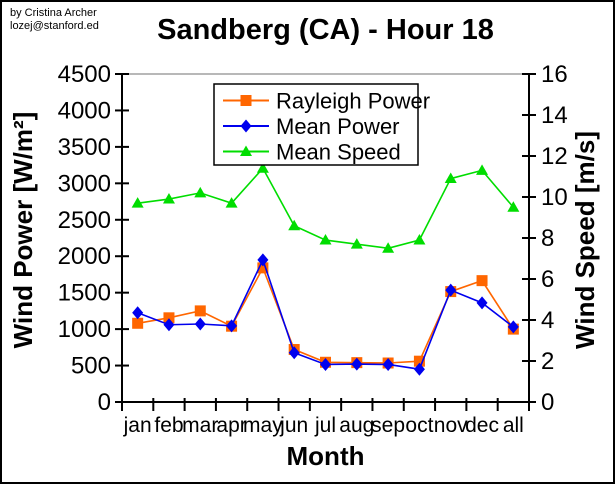 This screenshot has height=484, width=615. What do you see at coordinates (168, 425) in the screenshot?
I see `month-label: feb` at bounding box center [168, 425].